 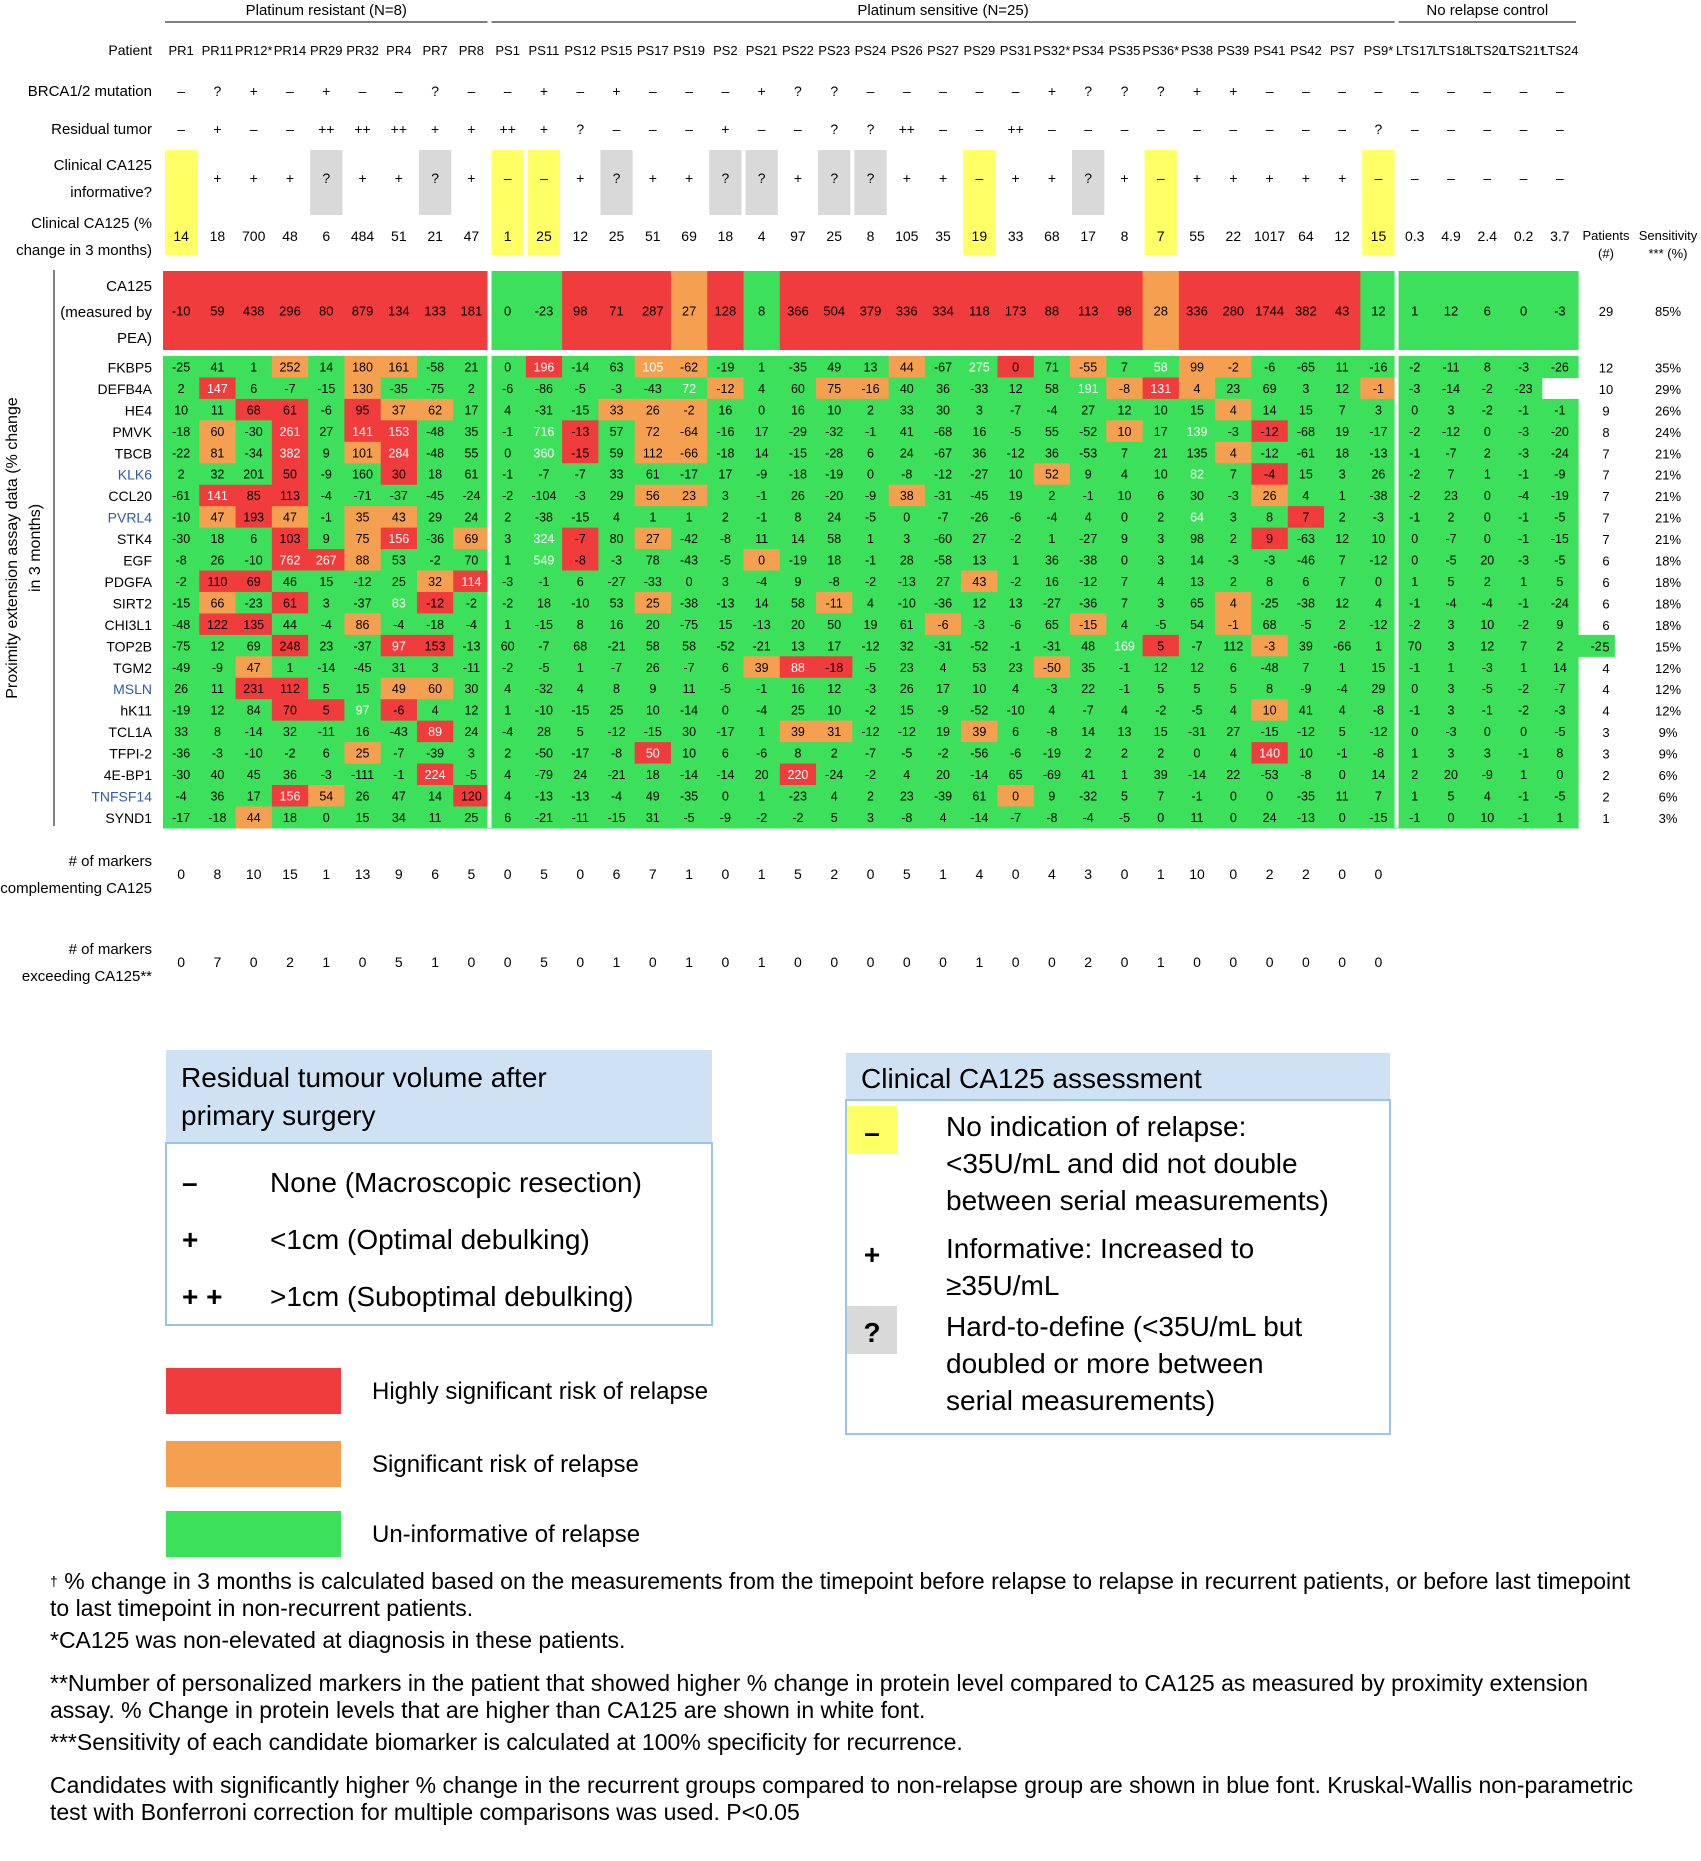 I want to click on cell-value: 4, so click(x=507, y=796).